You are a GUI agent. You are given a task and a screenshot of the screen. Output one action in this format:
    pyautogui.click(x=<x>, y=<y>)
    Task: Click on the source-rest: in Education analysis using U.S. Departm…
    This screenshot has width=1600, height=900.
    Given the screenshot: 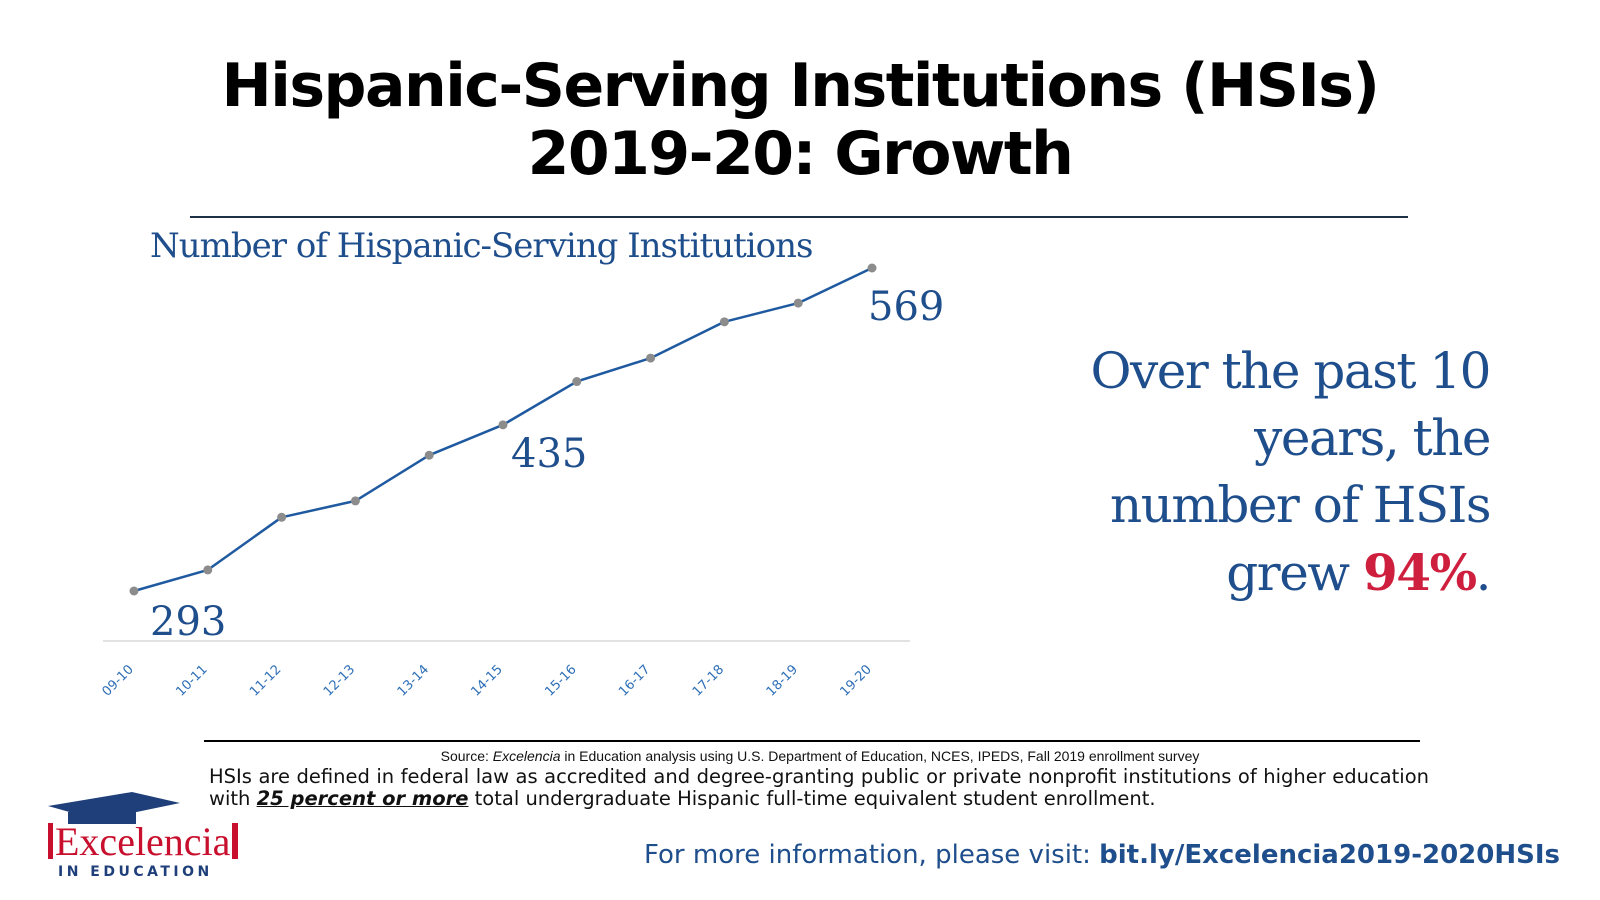 What is the action you would take?
    pyautogui.click(x=880, y=756)
    